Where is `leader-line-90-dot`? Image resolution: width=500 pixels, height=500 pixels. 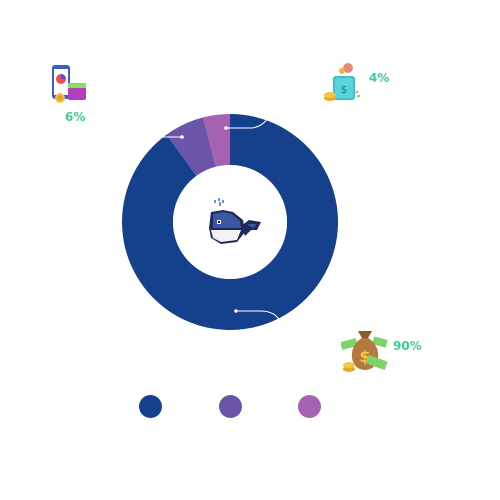
leader-line-90-dot is located at coordinates (236, 311).